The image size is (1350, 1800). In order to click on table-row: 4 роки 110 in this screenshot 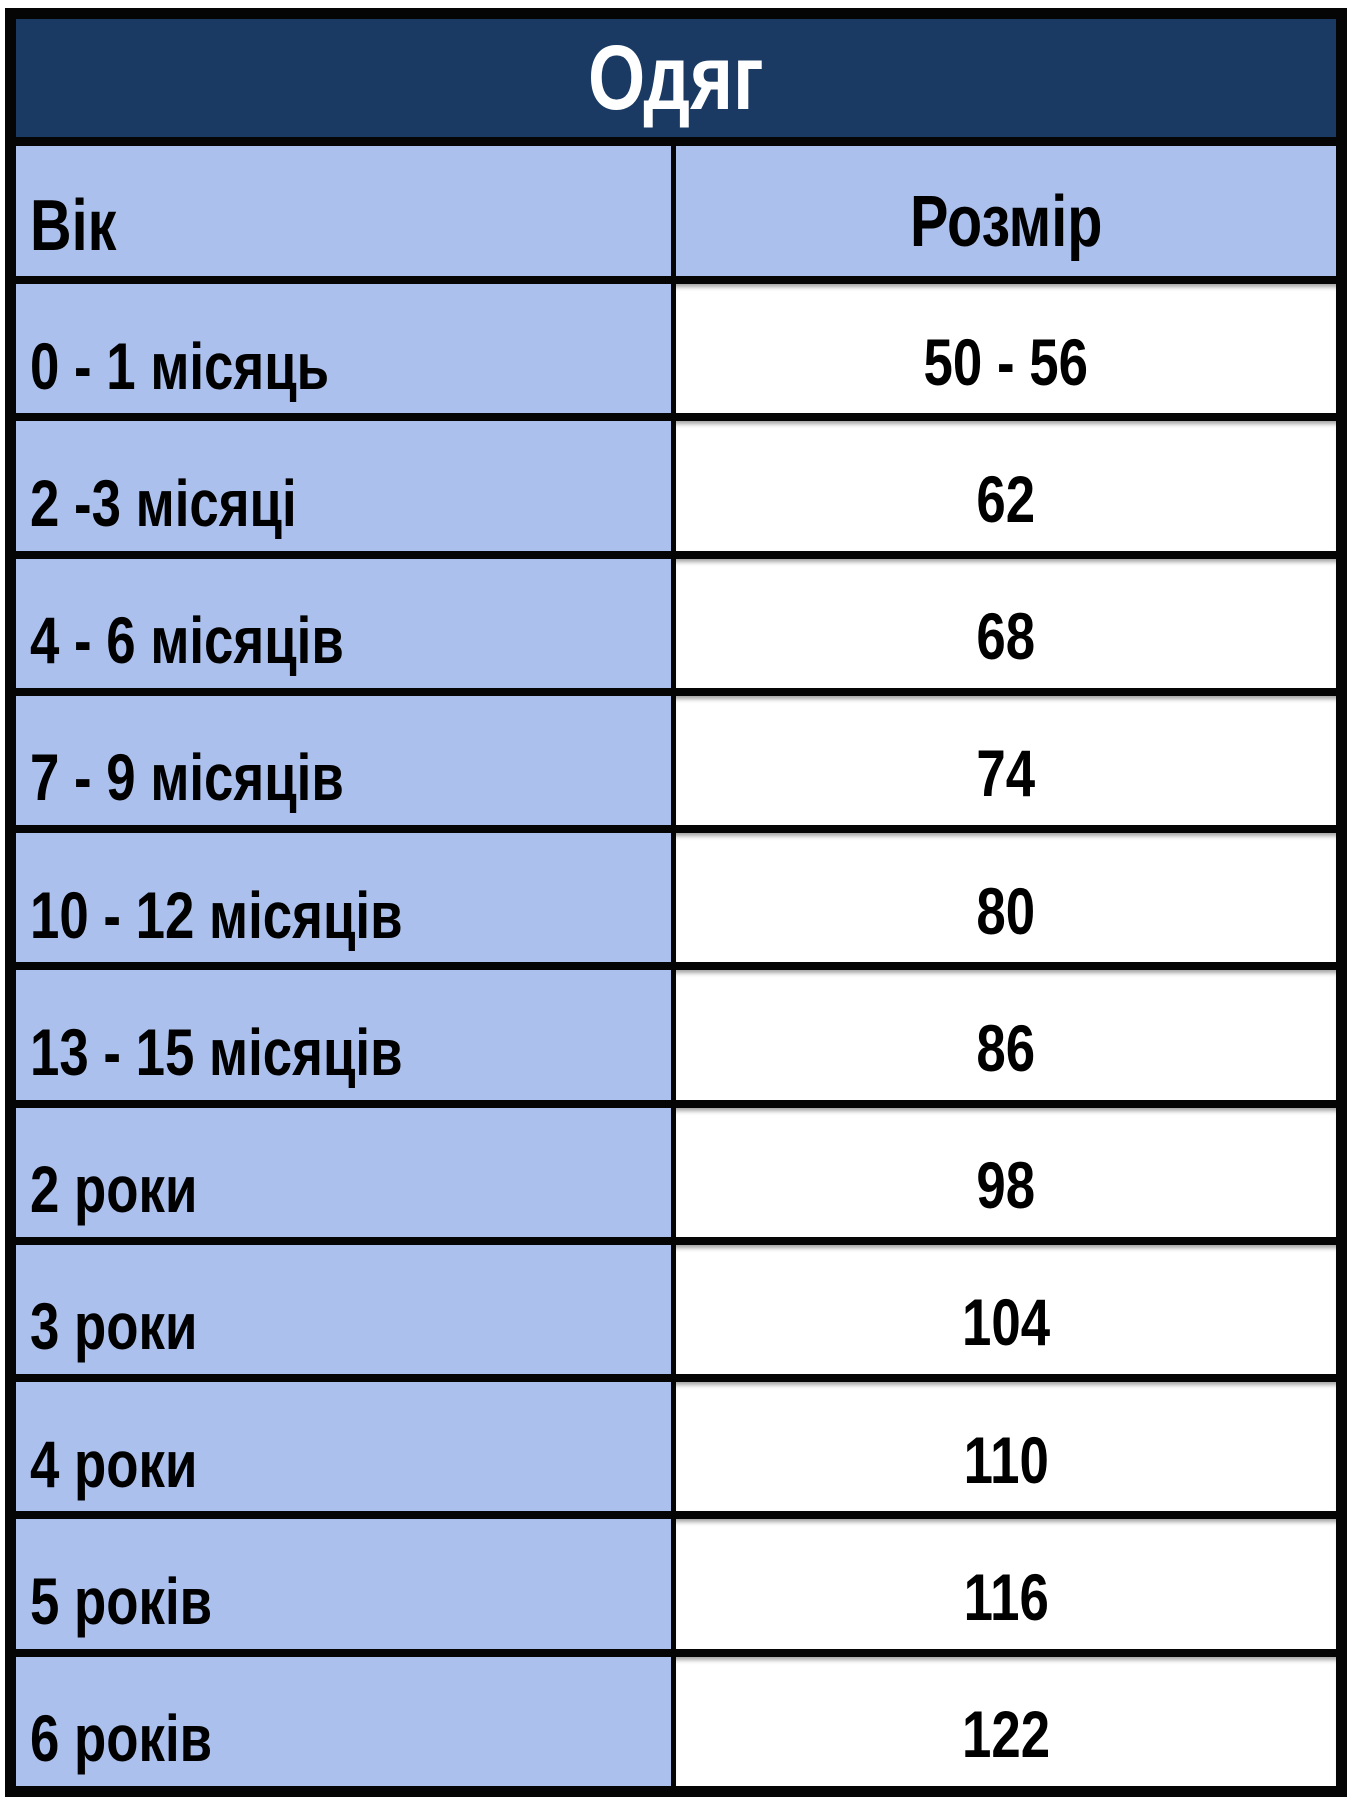, I will do `click(676, 1443)`.